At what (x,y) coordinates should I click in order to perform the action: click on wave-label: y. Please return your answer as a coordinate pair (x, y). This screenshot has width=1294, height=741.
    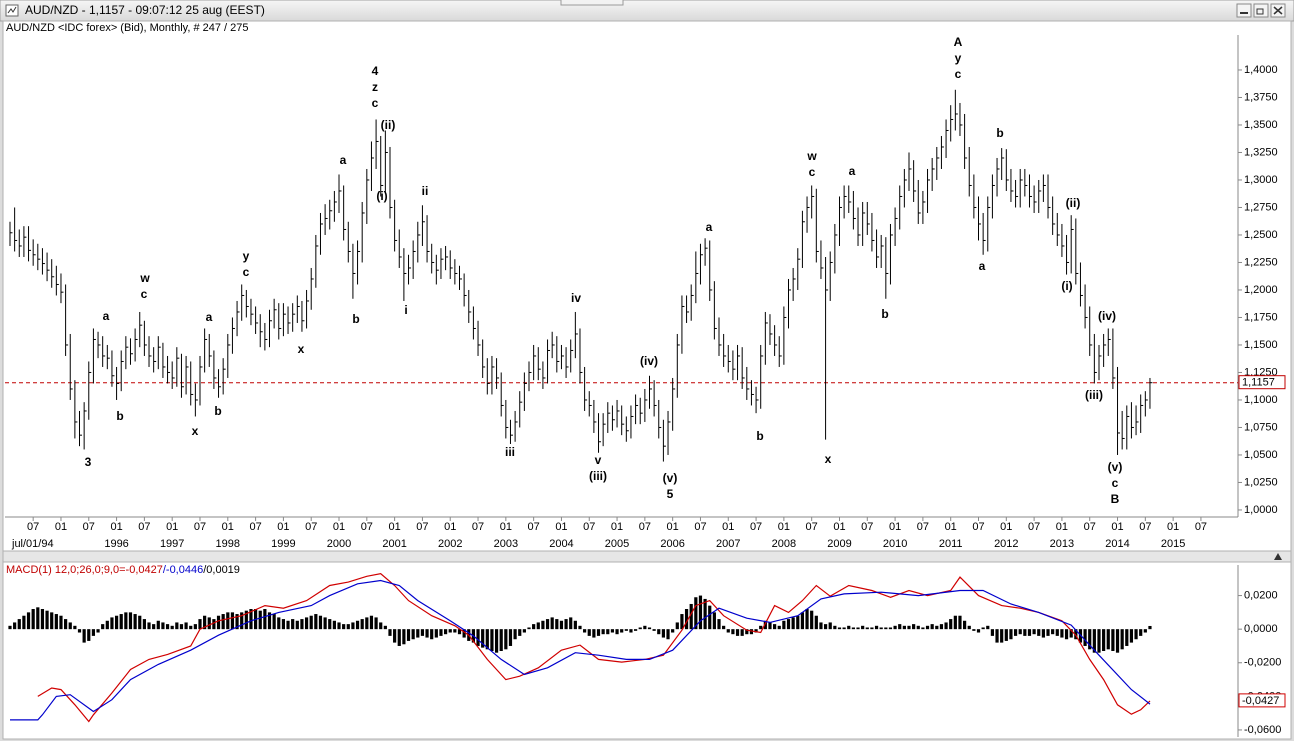
    Looking at the image, I should click on (958, 58).